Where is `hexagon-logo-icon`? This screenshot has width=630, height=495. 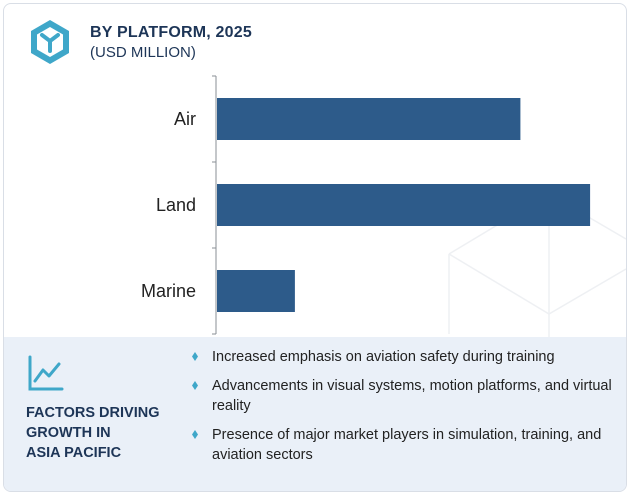
hexagon-logo-icon is located at coordinates (50, 42).